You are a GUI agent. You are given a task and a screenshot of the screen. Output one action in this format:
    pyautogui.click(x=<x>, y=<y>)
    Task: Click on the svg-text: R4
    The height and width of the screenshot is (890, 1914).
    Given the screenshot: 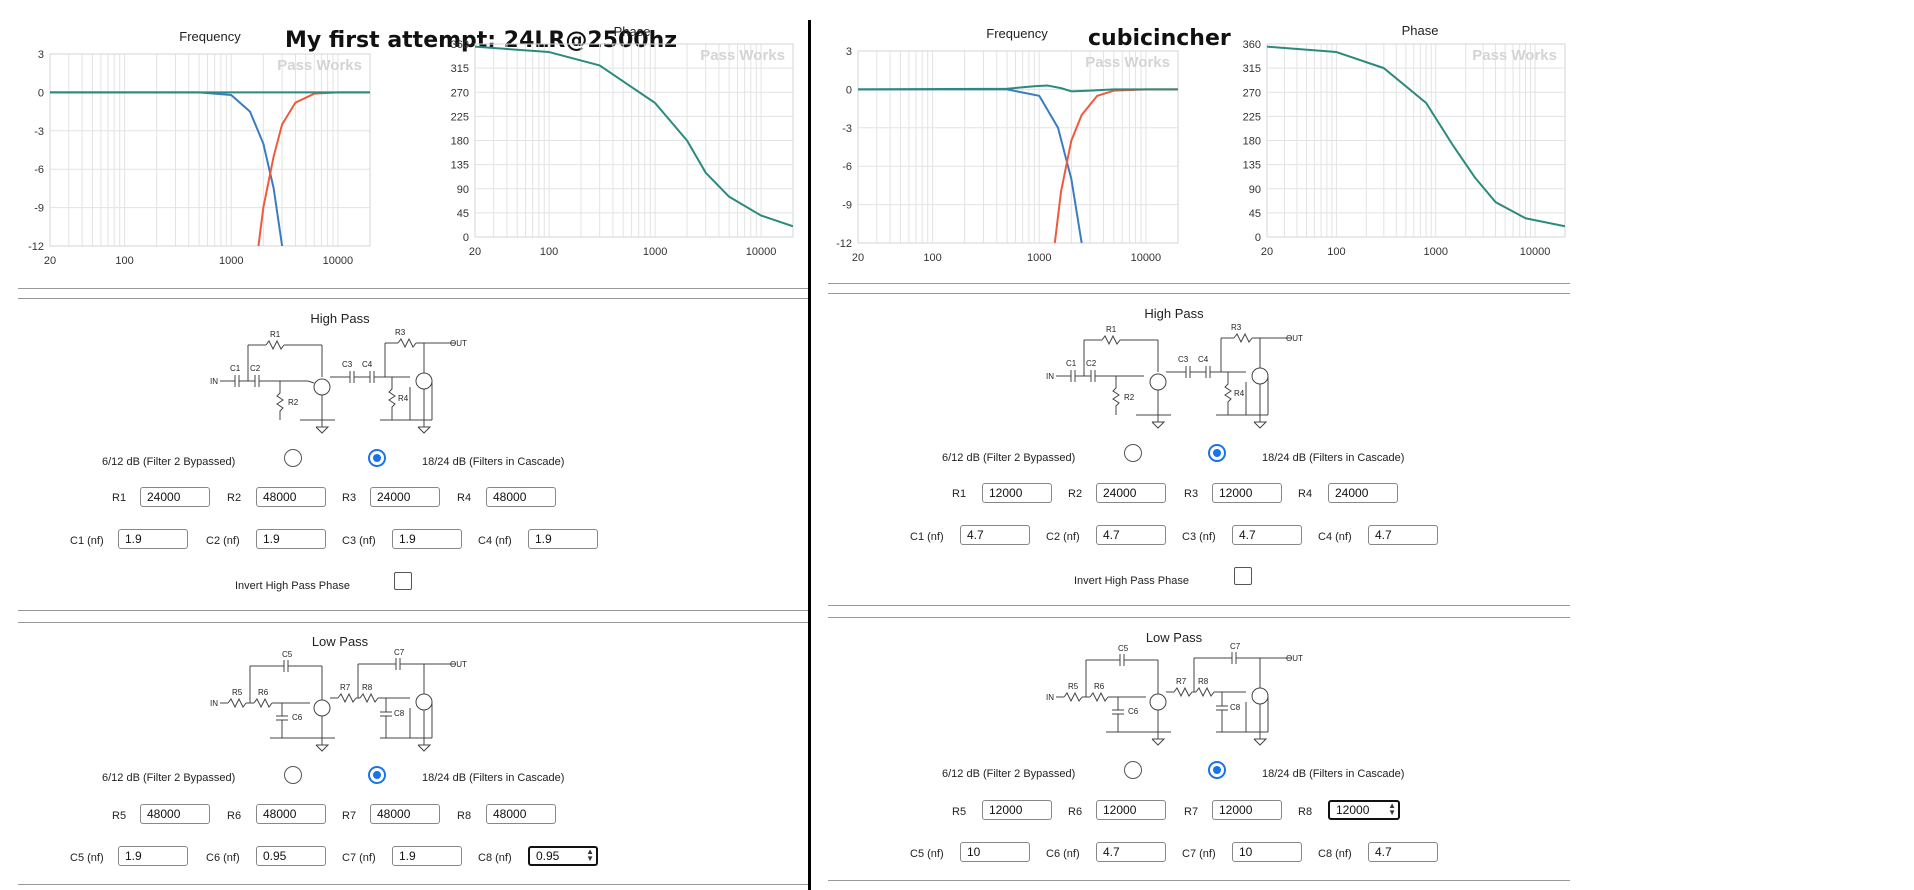 What is the action you would take?
    pyautogui.click(x=403, y=398)
    